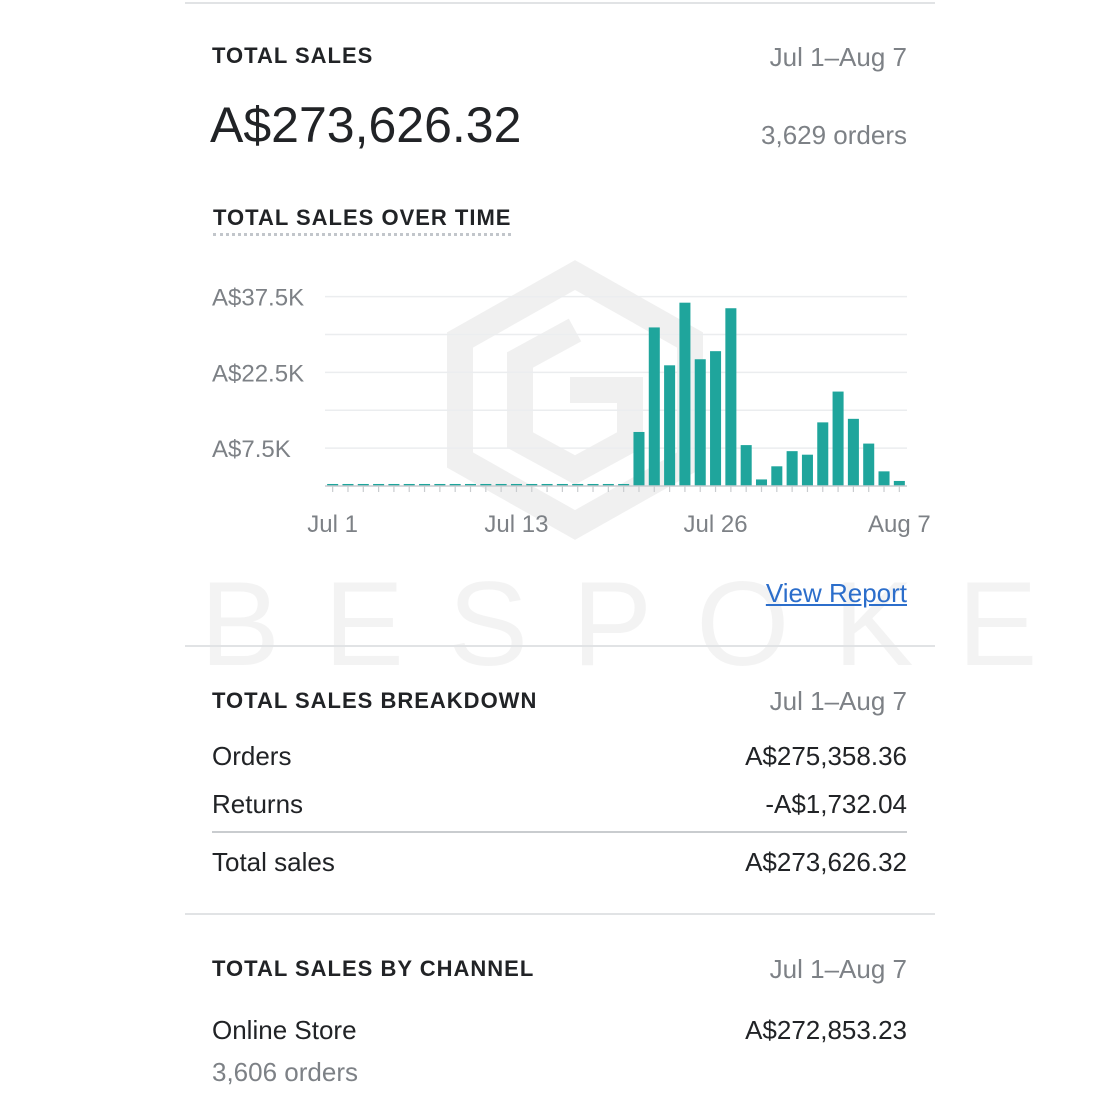 This screenshot has width=1120, height=1120. I want to click on breakdown-heading: TOTAL SALES BREAKDOWN, so click(375, 700).